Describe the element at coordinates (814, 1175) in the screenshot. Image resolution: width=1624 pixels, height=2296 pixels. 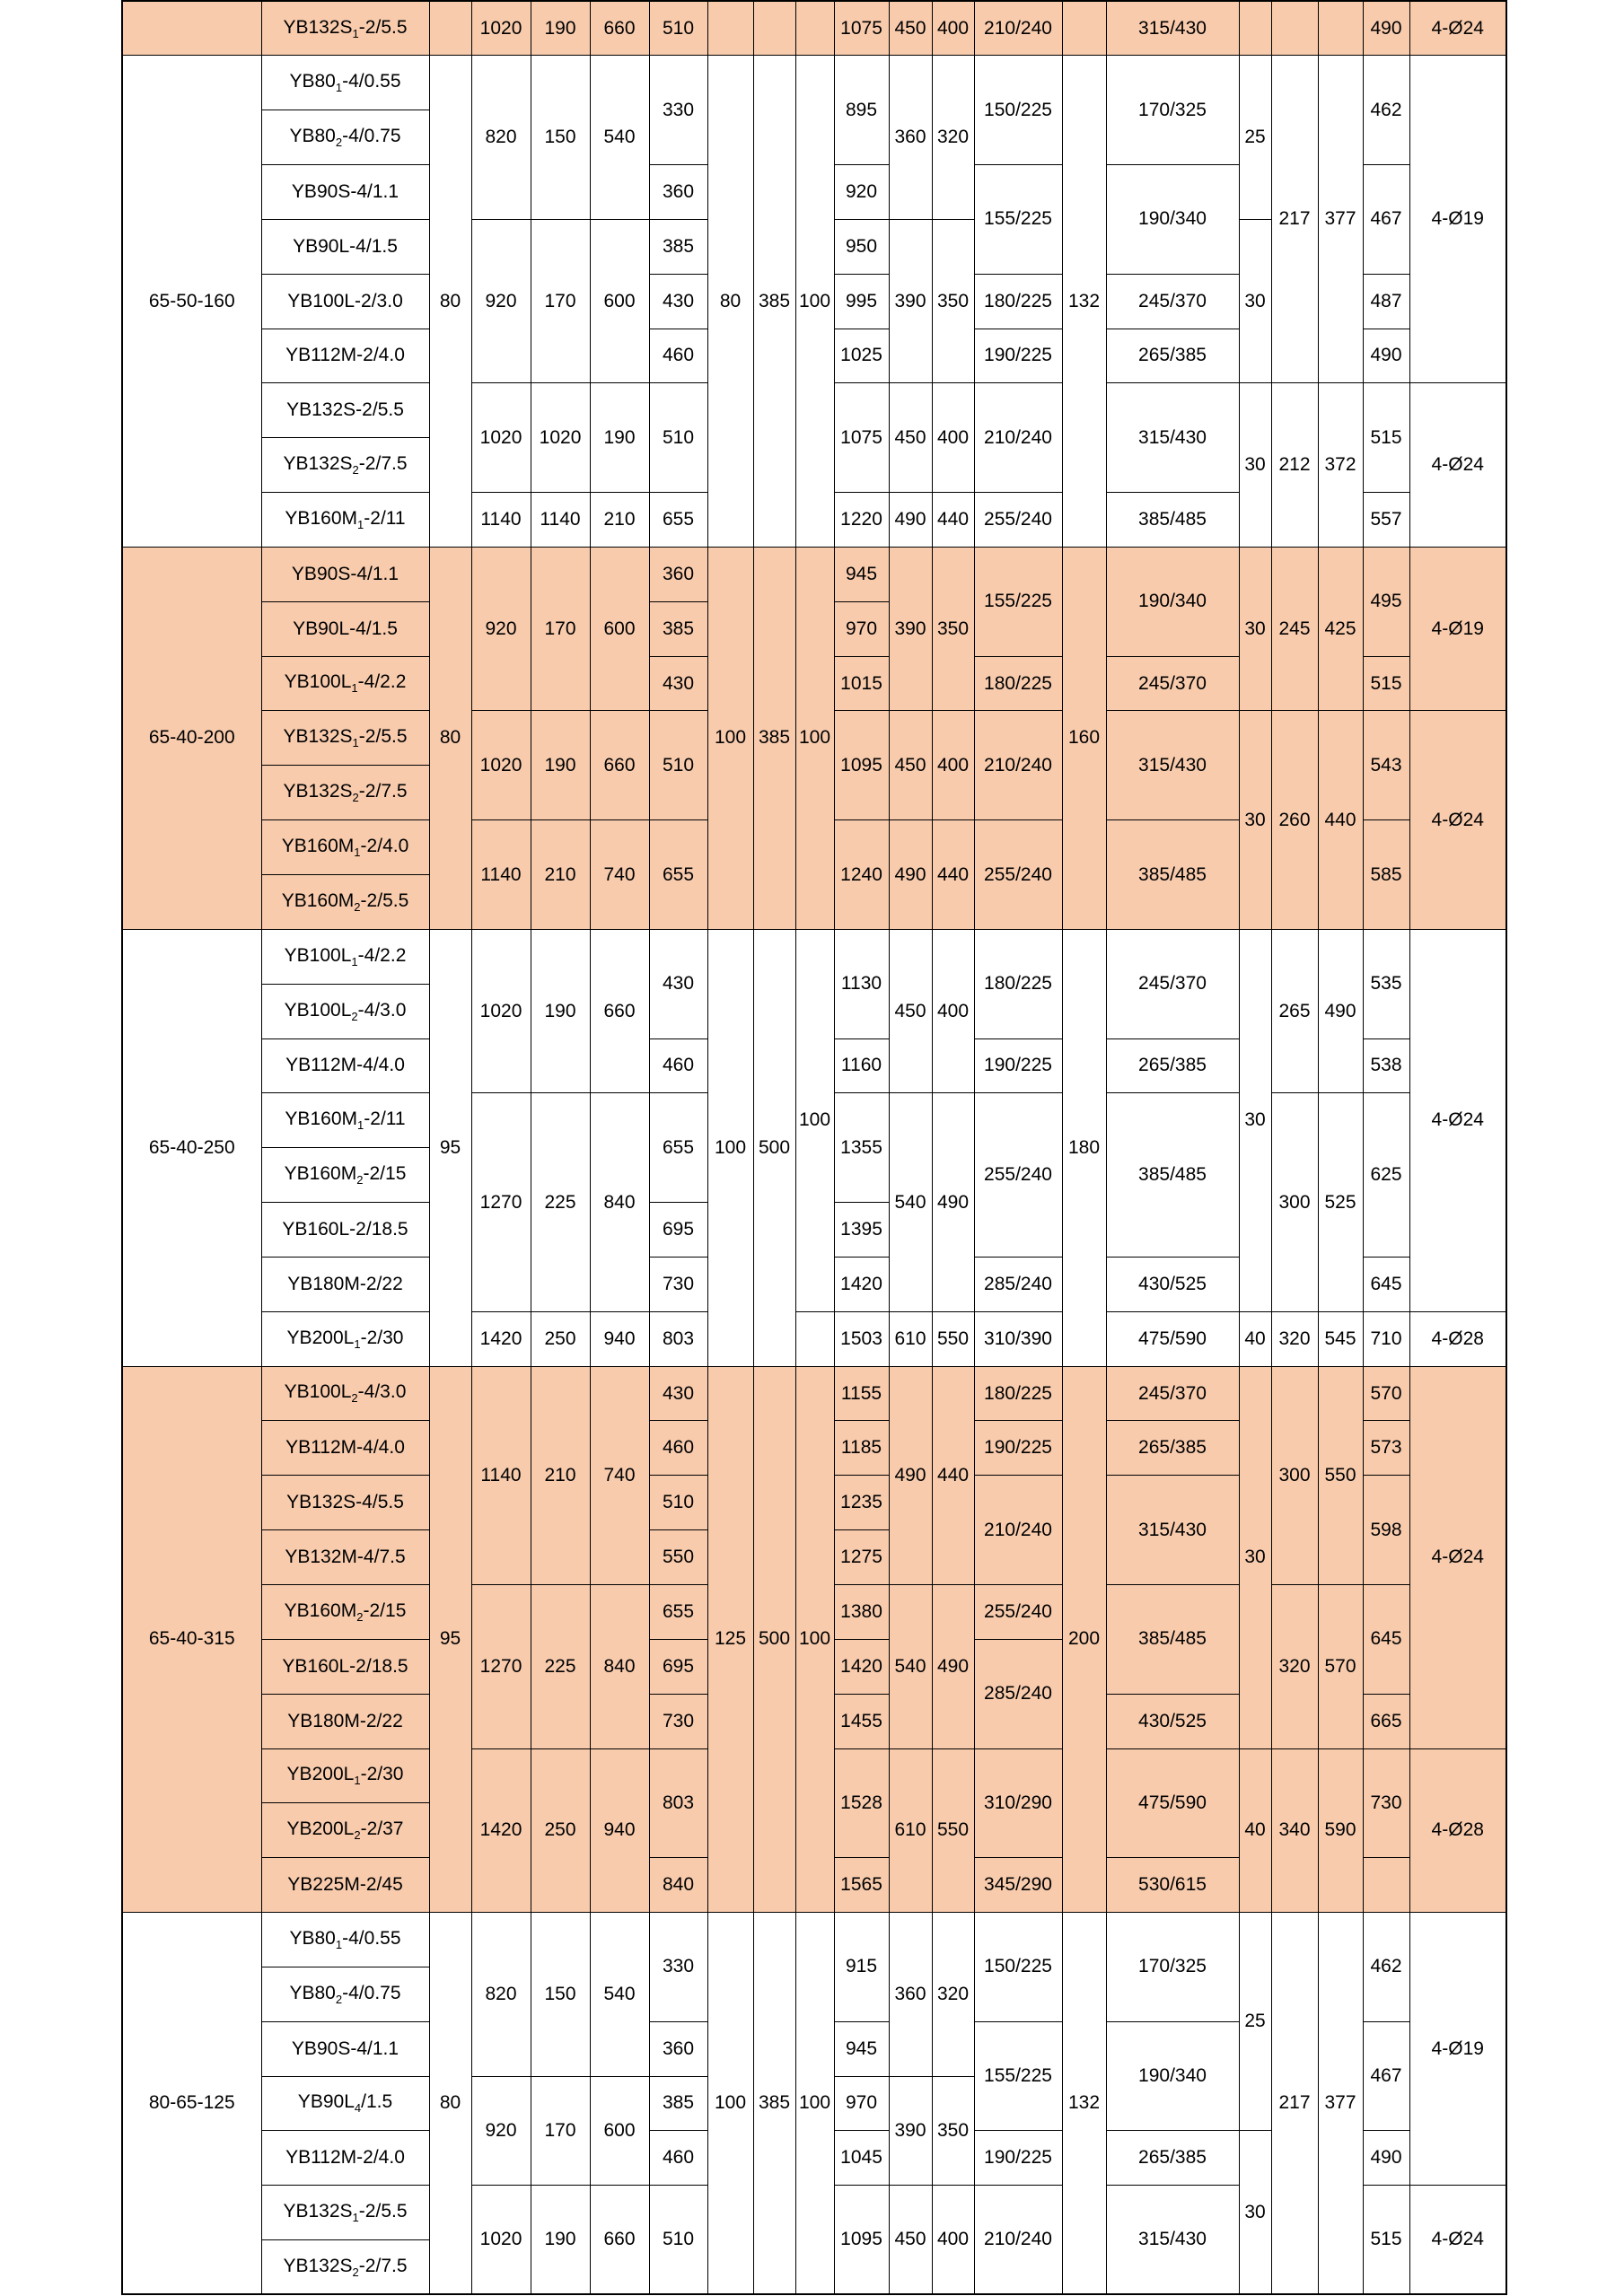
I see `table-row: YB160M2-2/15` at that location.